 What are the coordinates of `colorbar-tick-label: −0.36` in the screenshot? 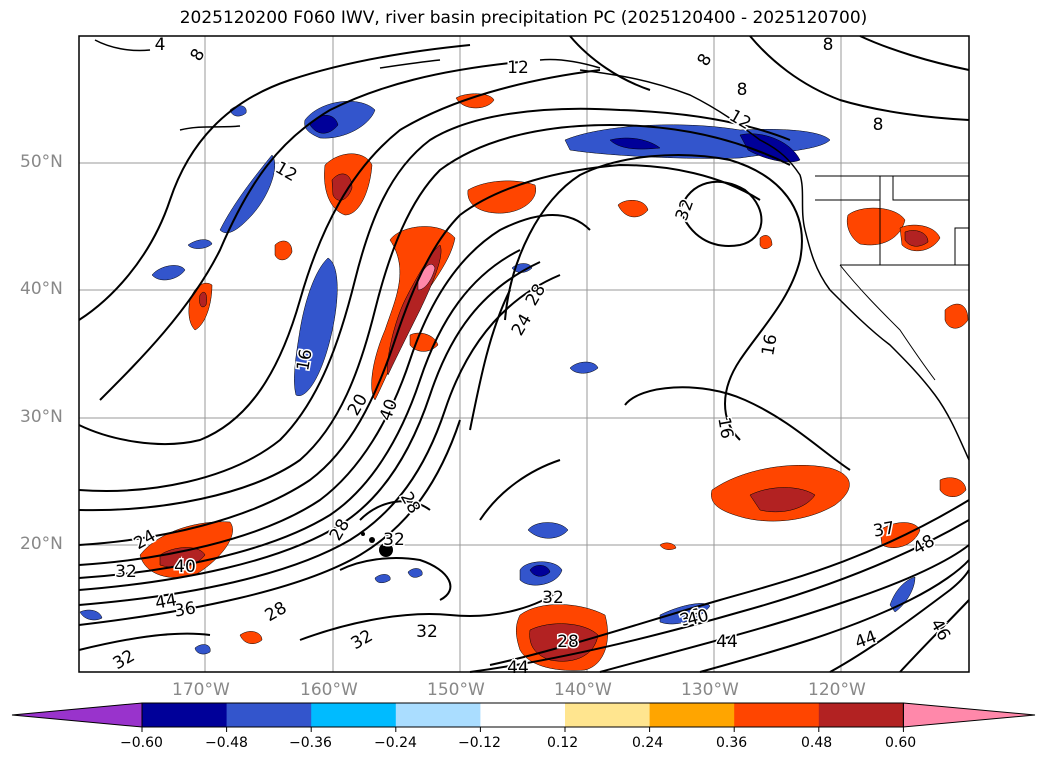 It's located at (310, 743).